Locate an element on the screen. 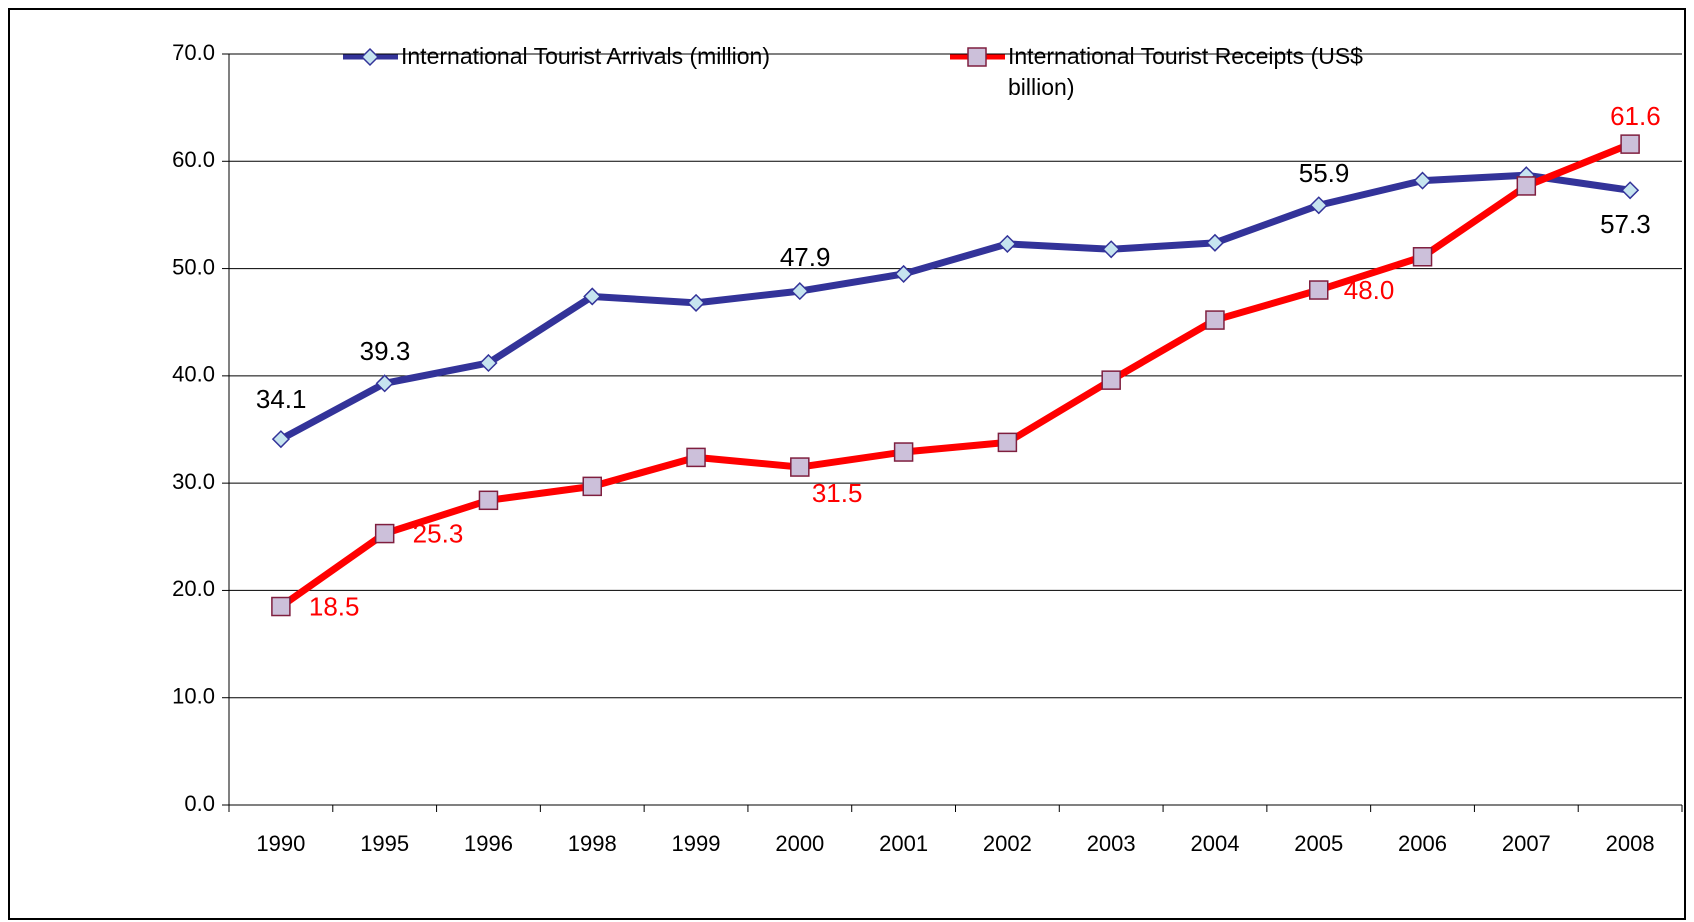 The width and height of the screenshot is (1694, 922). y-tick-label: 40.0 is located at coordinates (193, 374).